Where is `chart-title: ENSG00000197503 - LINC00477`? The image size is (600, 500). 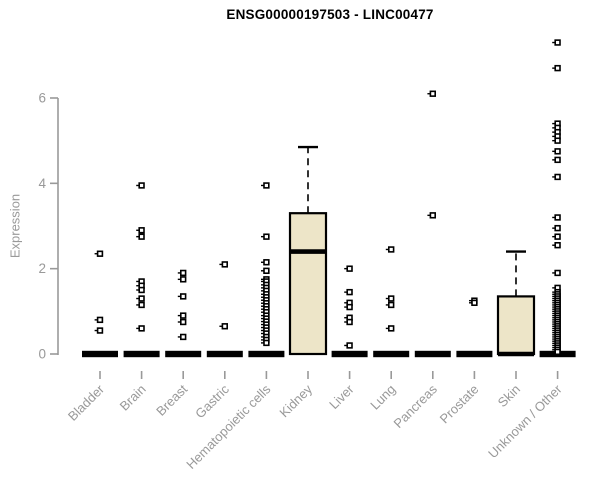
chart-title: ENSG00000197503 - LINC00477 is located at coordinates (330, 14).